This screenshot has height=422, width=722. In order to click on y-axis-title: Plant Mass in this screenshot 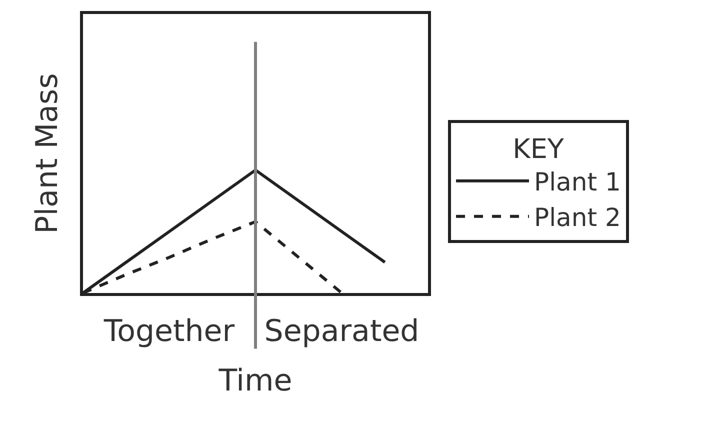, I will do `click(47, 153)`.